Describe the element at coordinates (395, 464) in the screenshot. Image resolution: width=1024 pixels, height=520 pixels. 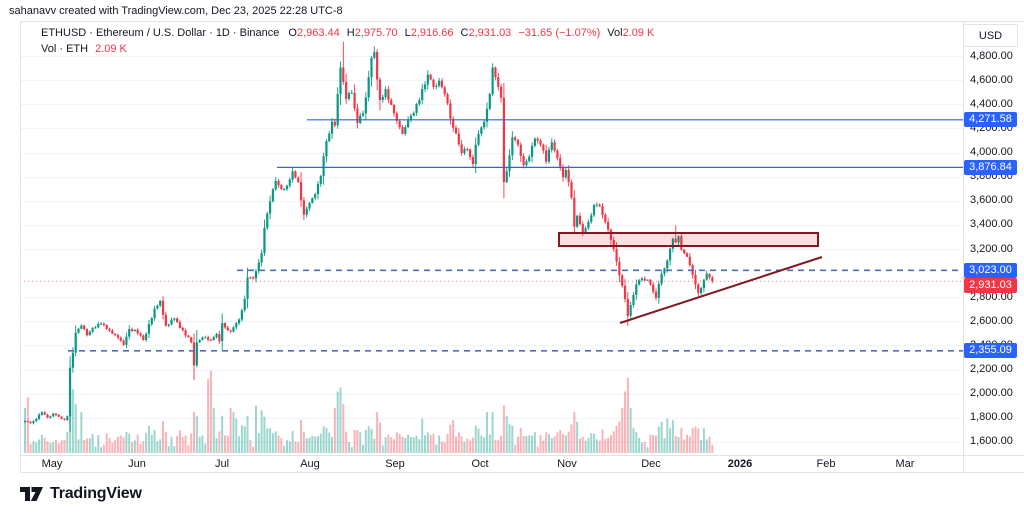
I see `time-axis-label: Sep` at that location.